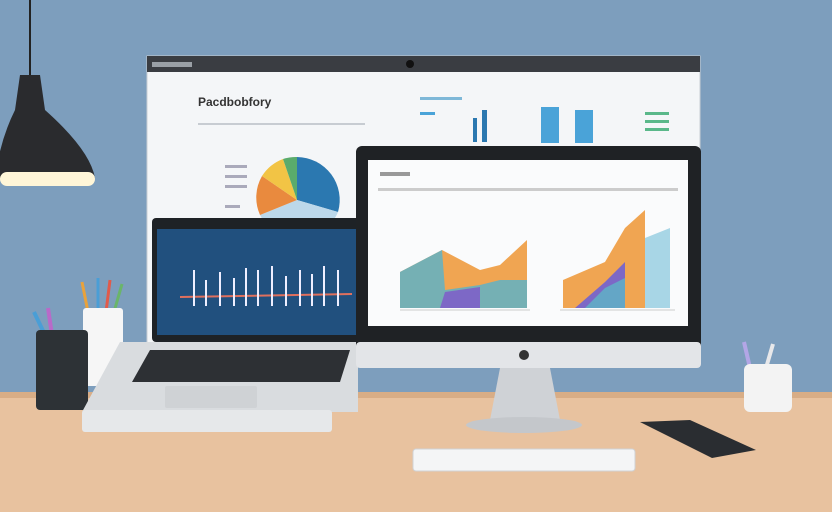 Image resolution: width=832 pixels, height=512 pixels. What do you see at coordinates (416, 395) in the screenshot?
I see `desk-rect` at bounding box center [416, 395].